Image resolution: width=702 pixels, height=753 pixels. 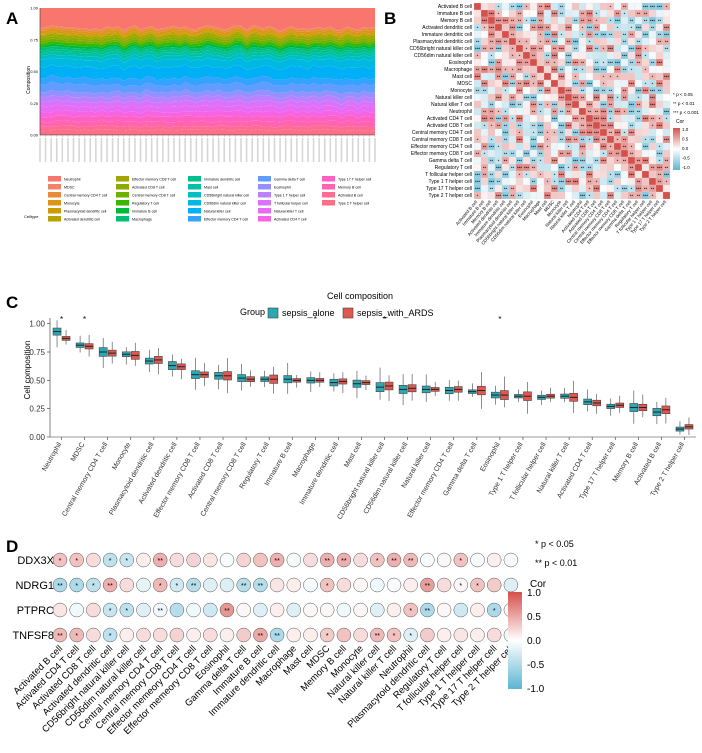 I want to click on panel-d-colorbar, so click(x=515, y=640).